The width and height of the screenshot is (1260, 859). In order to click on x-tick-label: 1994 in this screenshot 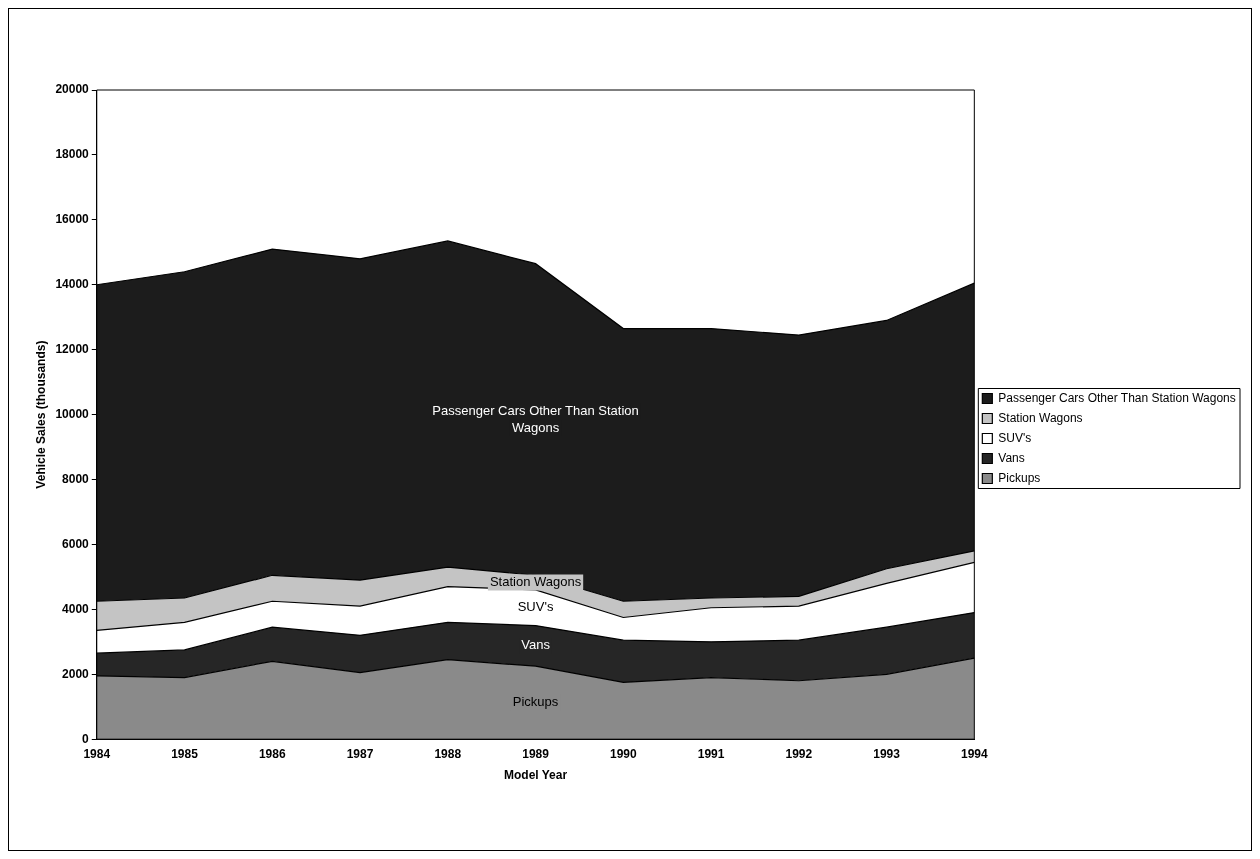, I will do `click(974, 753)`.